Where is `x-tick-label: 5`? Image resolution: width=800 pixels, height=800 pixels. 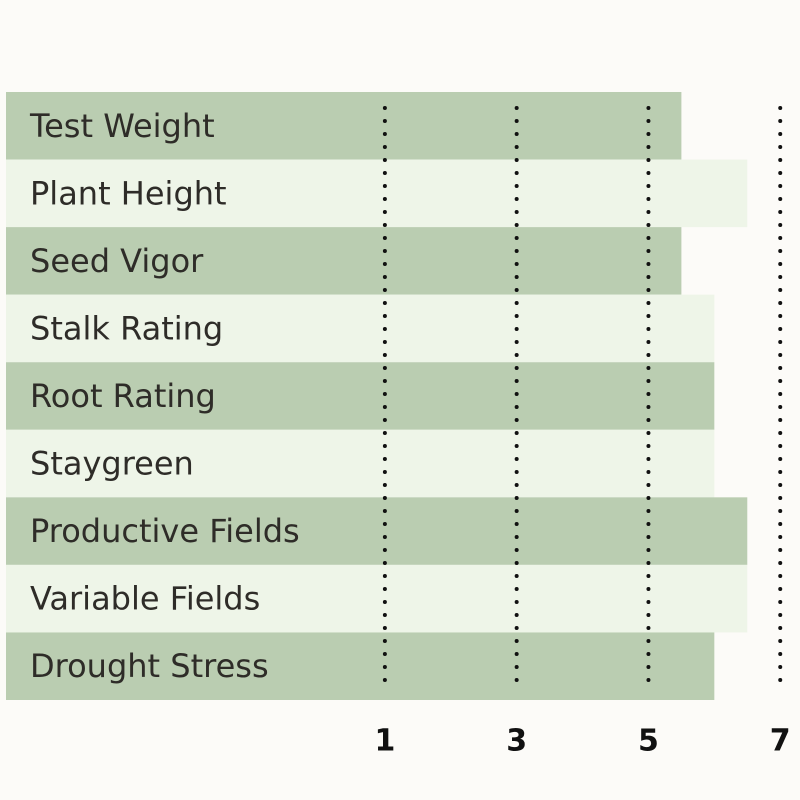
x-tick-label: 5 is located at coordinates (648, 741).